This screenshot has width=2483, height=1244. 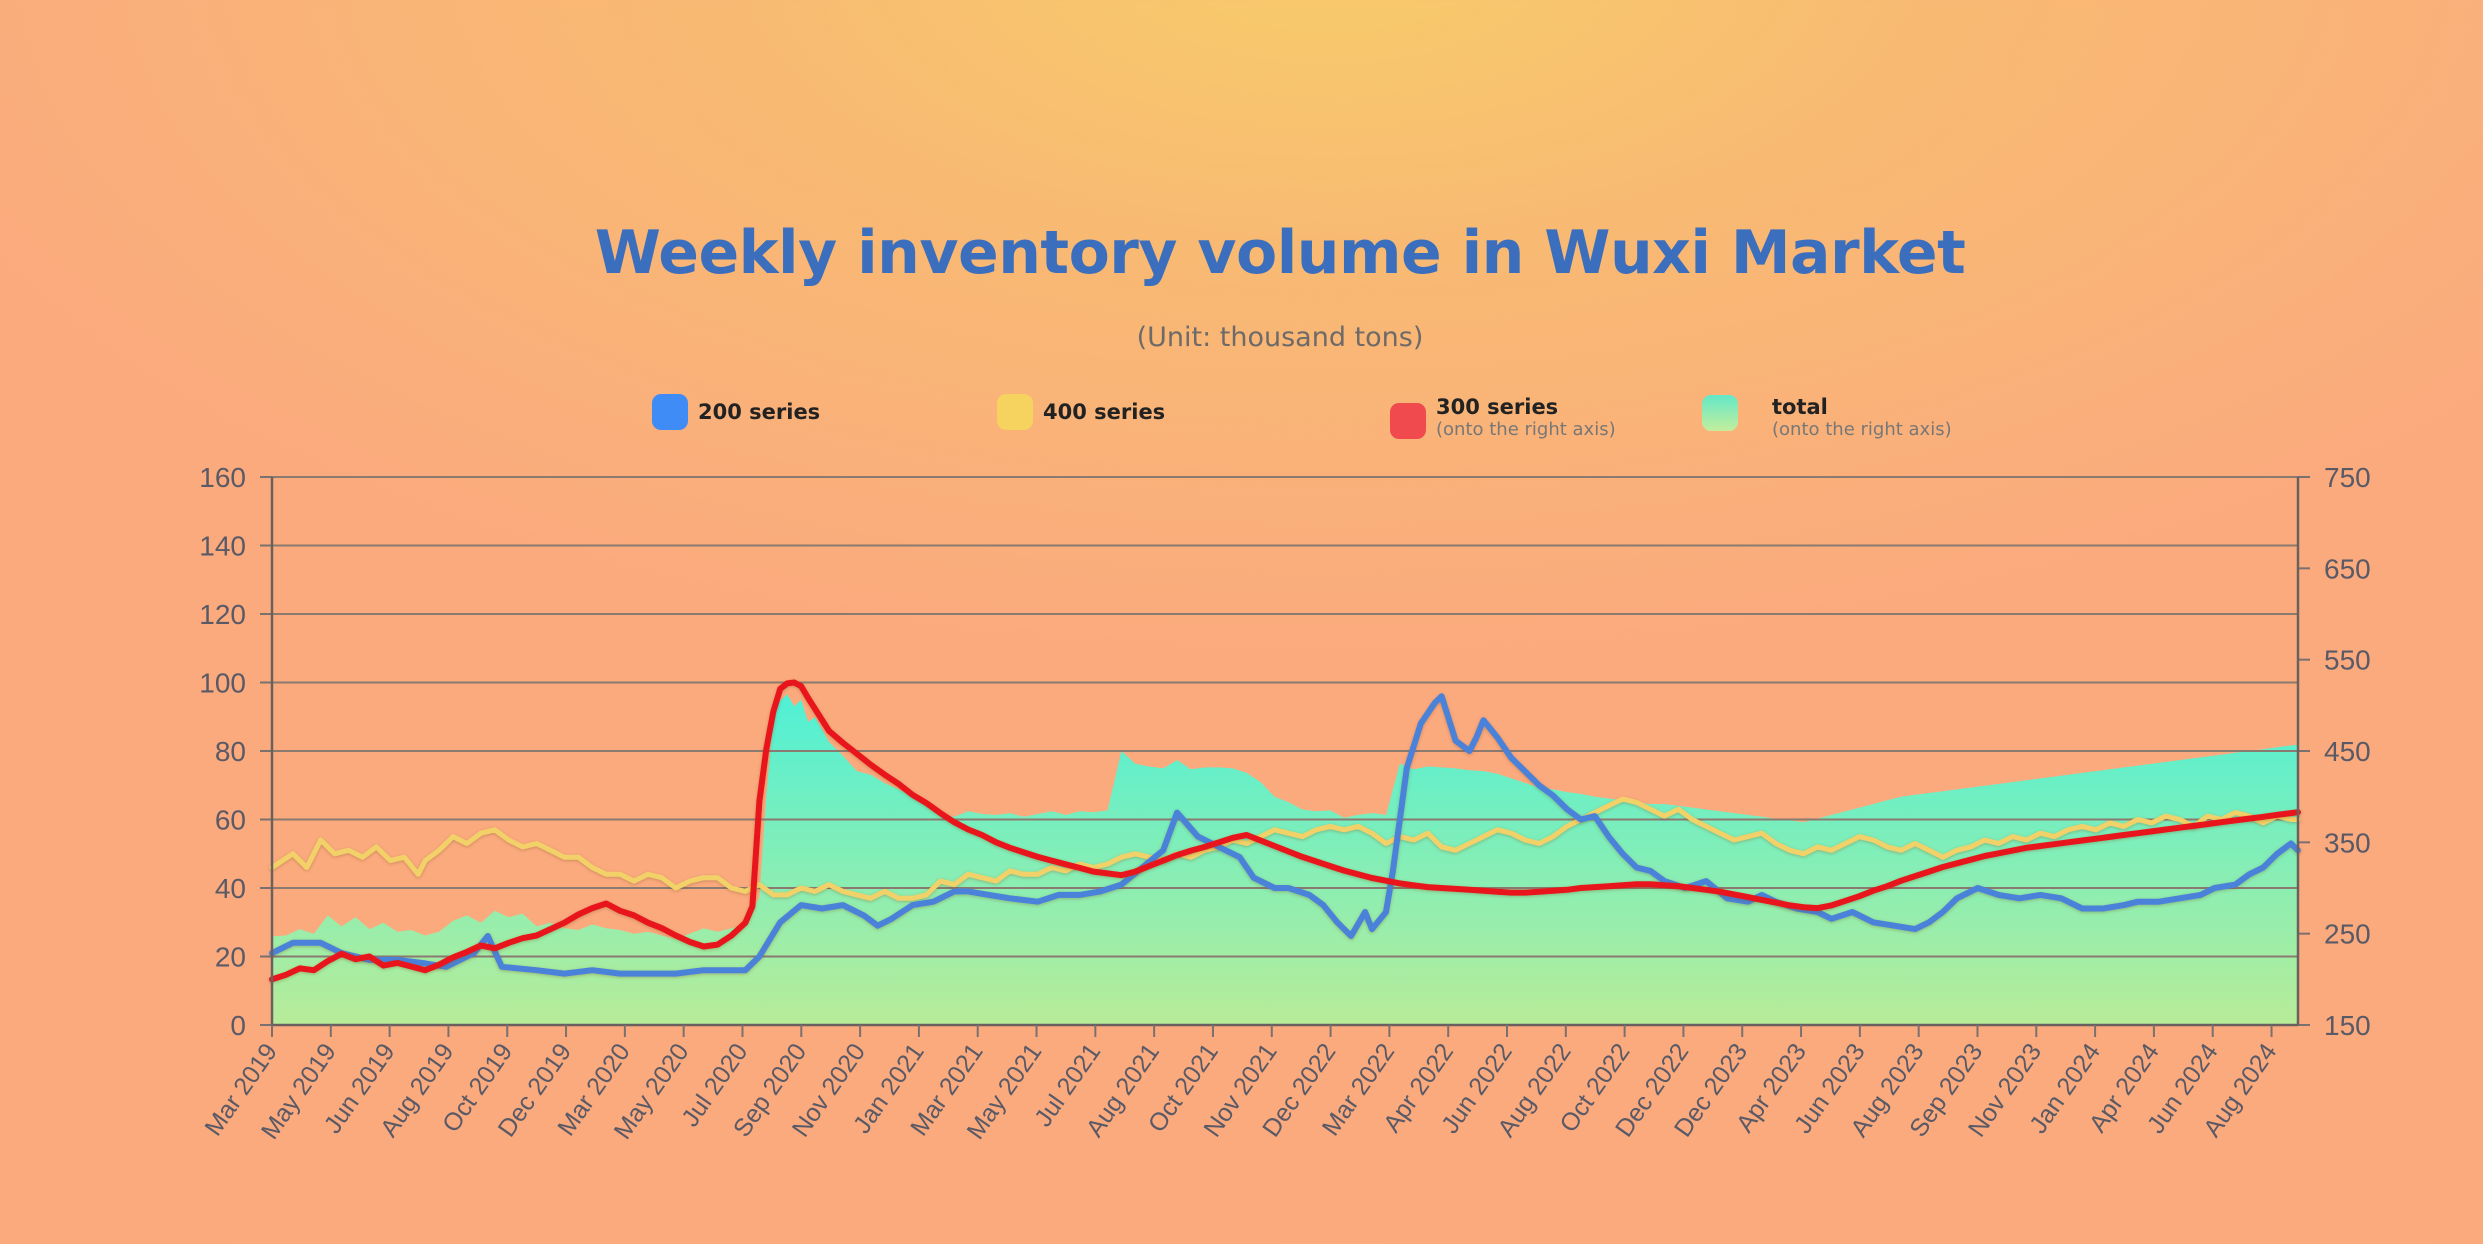 I want to click on y-tick-label: 120, so click(x=222, y=614).